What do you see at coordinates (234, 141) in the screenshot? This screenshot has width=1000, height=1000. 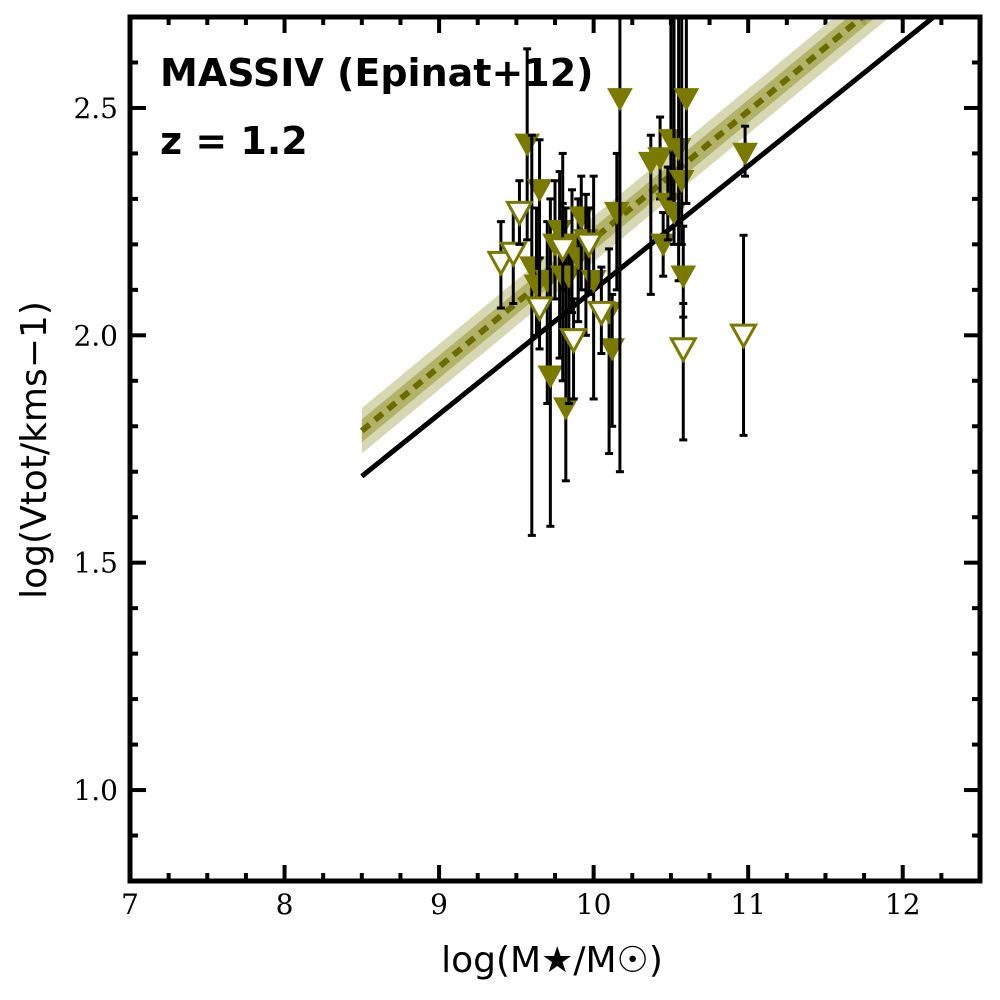 I see `annotation-redshift: z = 1.2` at bounding box center [234, 141].